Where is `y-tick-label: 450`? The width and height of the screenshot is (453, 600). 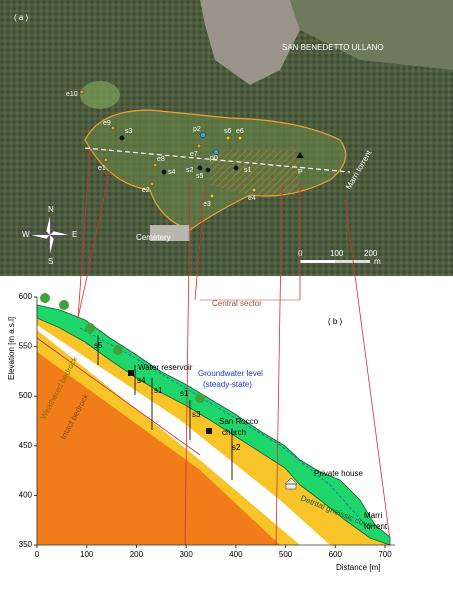 y-tick-label: 450 is located at coordinates (26, 445).